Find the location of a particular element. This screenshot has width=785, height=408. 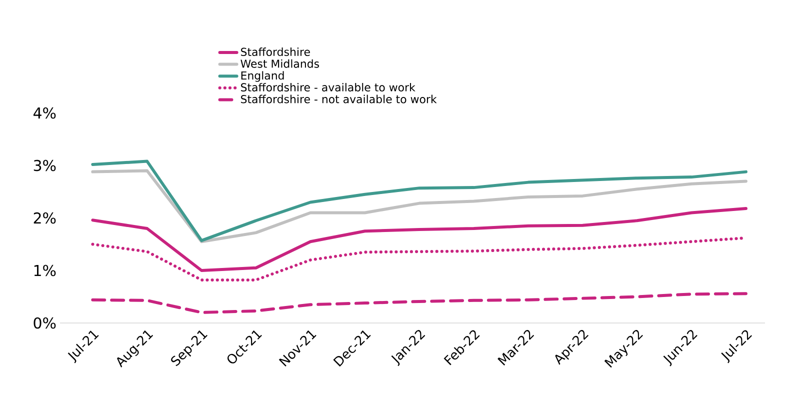

legend-label: Staffordshire - not available to work is located at coordinates (339, 99).